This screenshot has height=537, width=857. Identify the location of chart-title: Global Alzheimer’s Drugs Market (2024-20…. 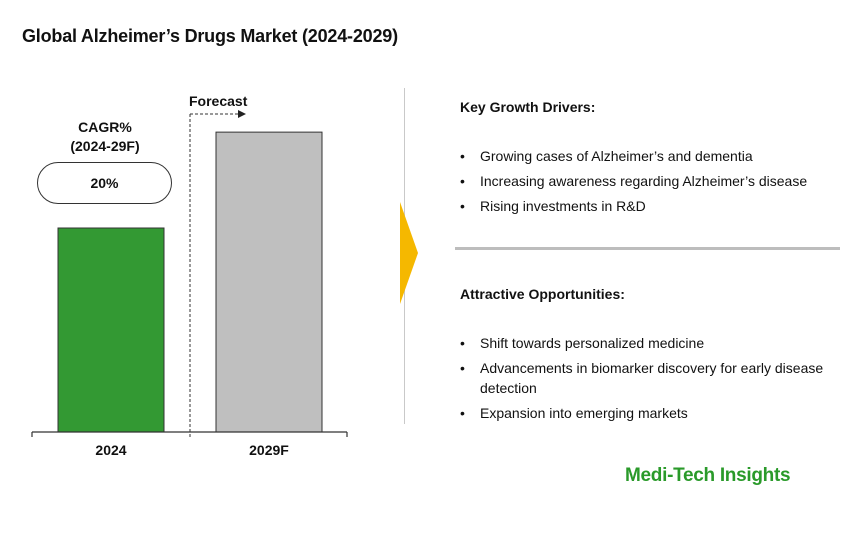
(210, 36).